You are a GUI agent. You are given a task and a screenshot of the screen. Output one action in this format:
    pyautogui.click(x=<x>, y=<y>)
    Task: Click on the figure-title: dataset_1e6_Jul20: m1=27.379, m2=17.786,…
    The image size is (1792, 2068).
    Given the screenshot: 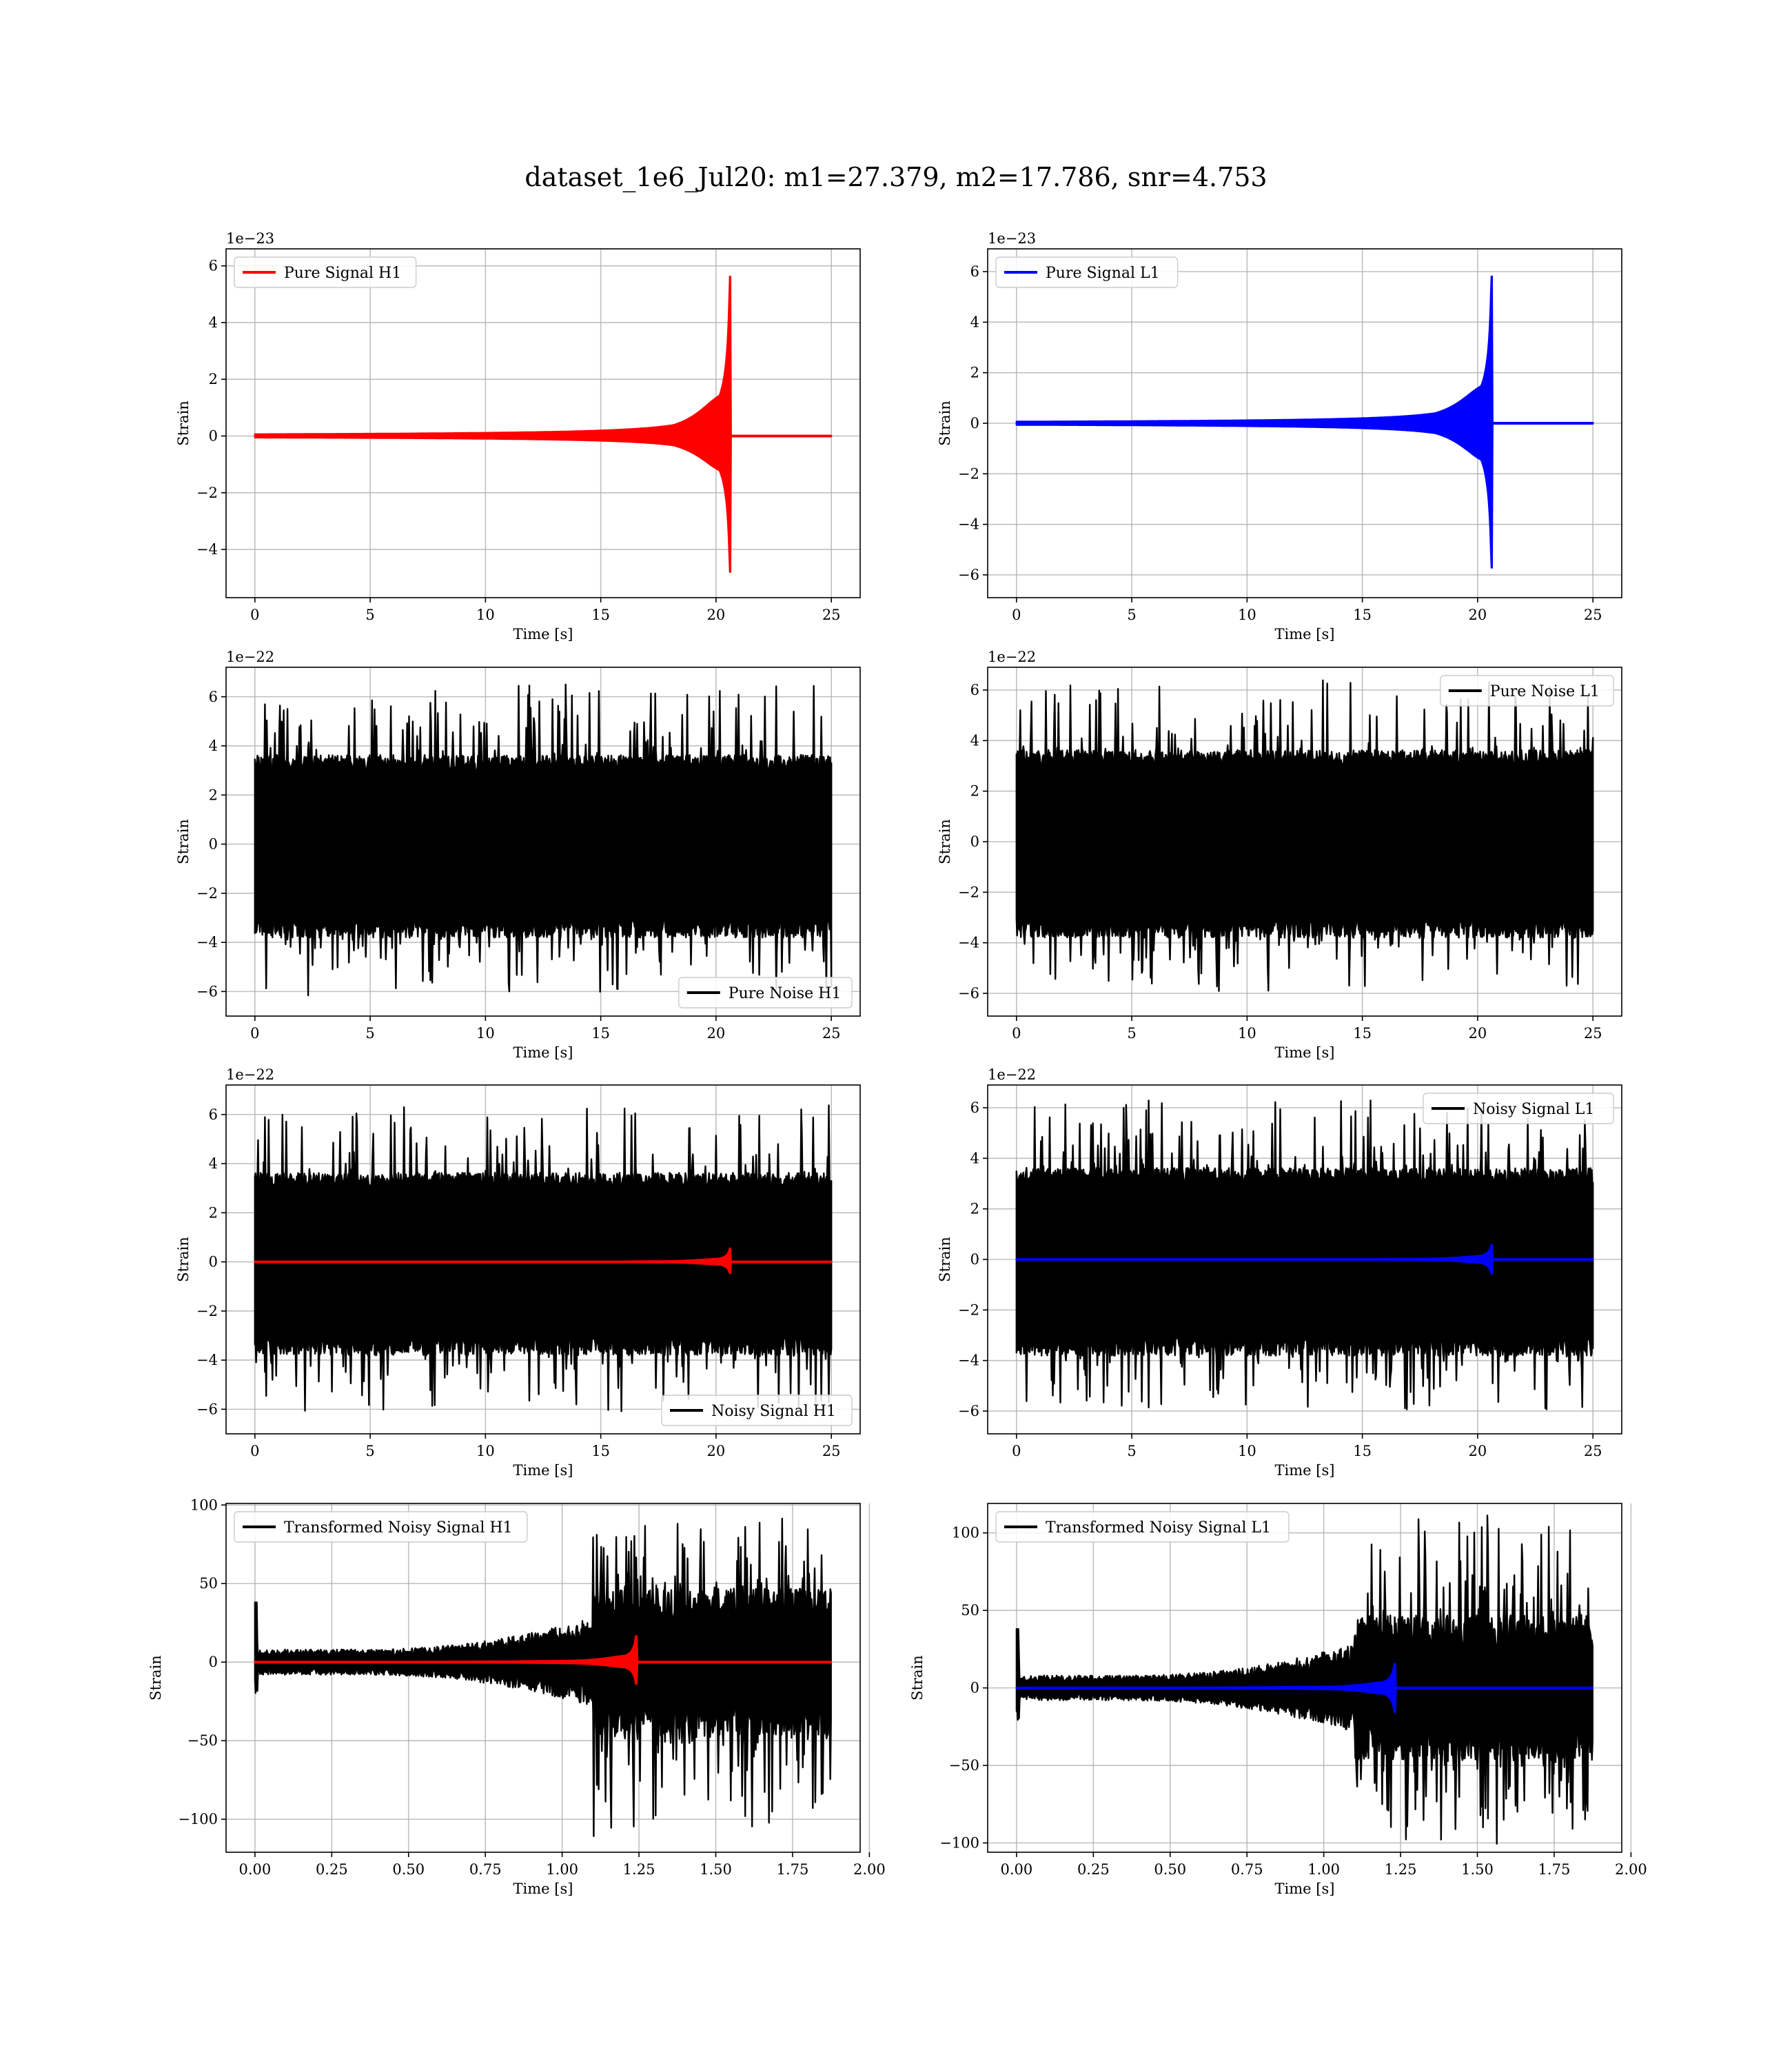 What is the action you would take?
    pyautogui.click(x=896, y=177)
    